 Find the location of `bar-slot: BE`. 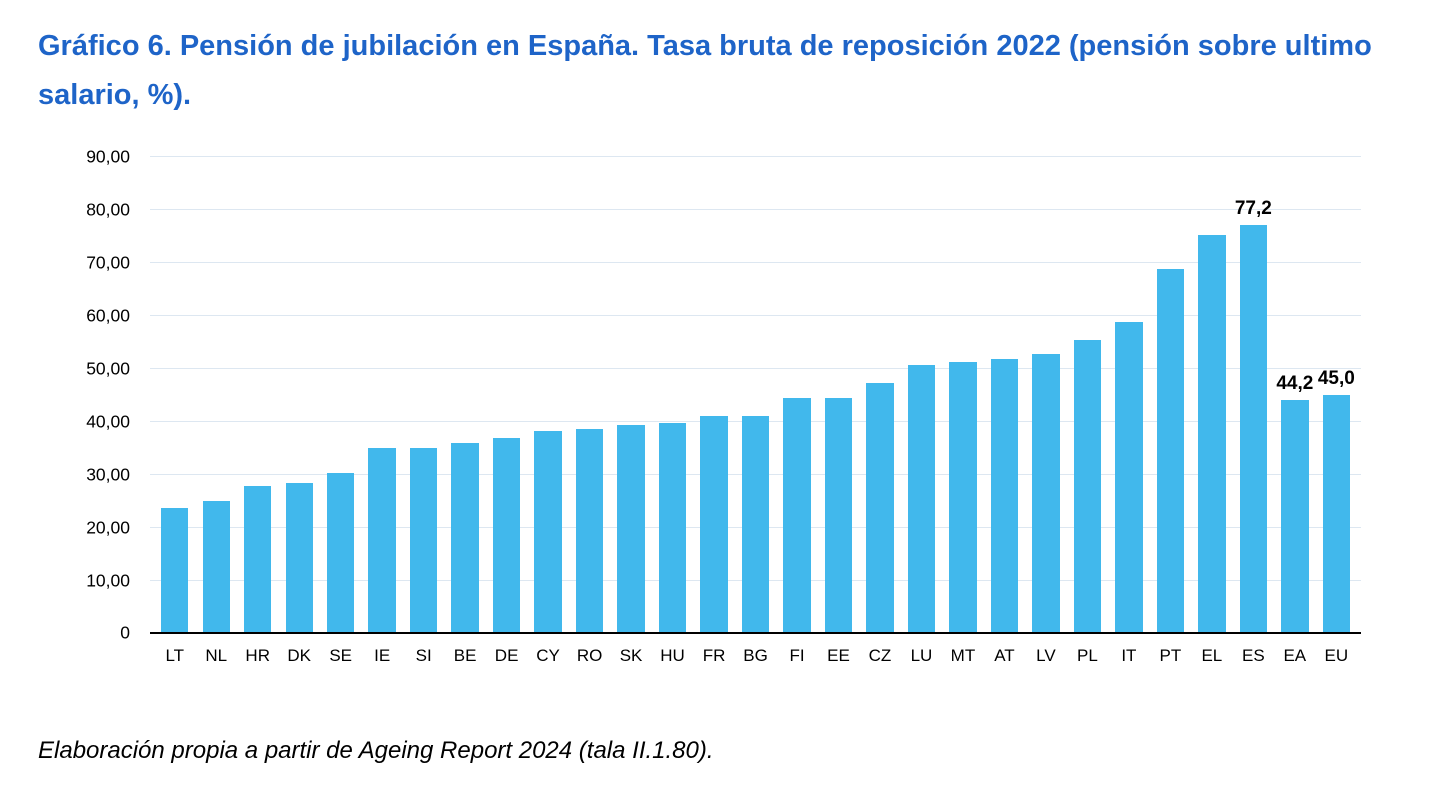

bar-slot: BE is located at coordinates (464, 411).